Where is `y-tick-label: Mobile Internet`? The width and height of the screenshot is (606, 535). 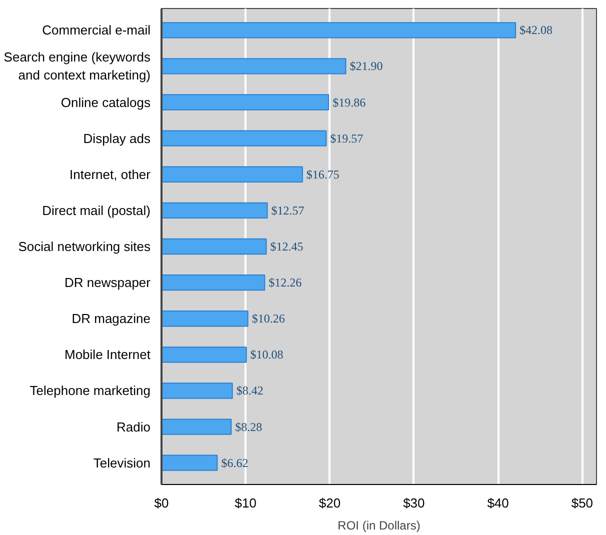
y-tick-label: Mobile Internet is located at coordinates (107, 354).